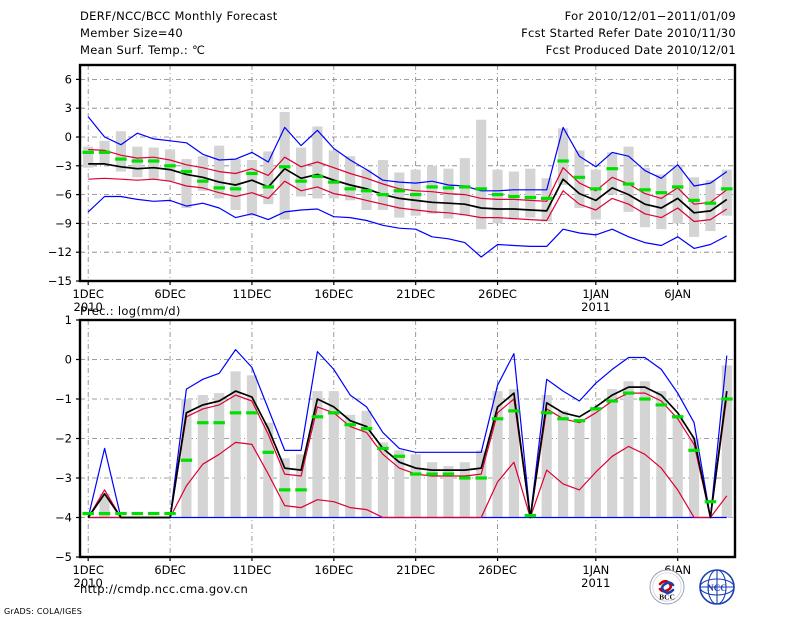 This screenshot has height=618, width=800. I want to click on x-tick-label: 11DEC, so click(252, 294).